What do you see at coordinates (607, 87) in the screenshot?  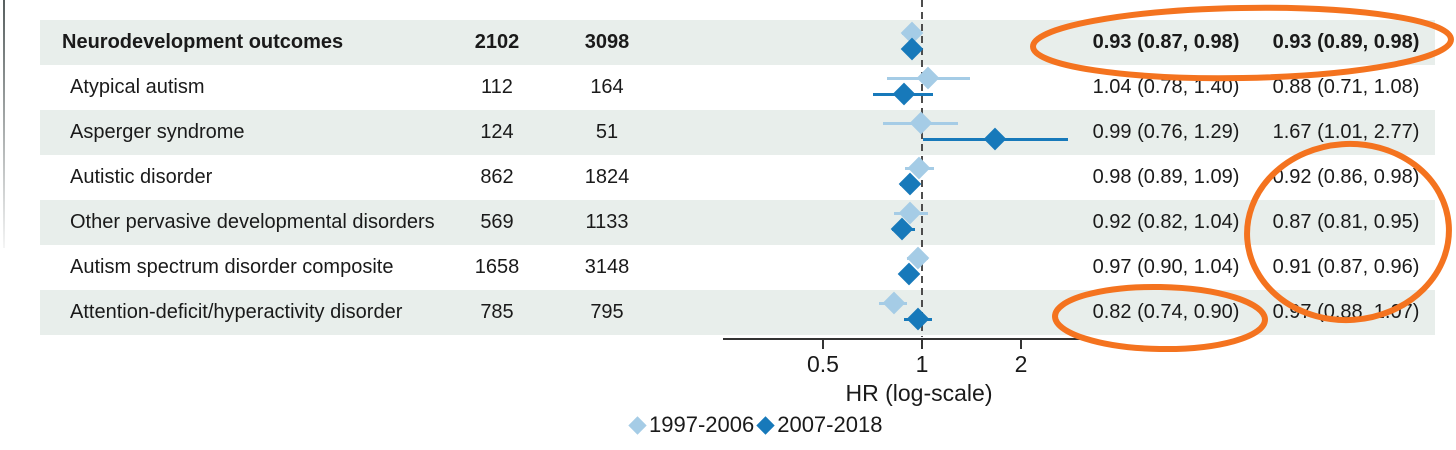 I see `n-2007-2018: 164` at bounding box center [607, 87].